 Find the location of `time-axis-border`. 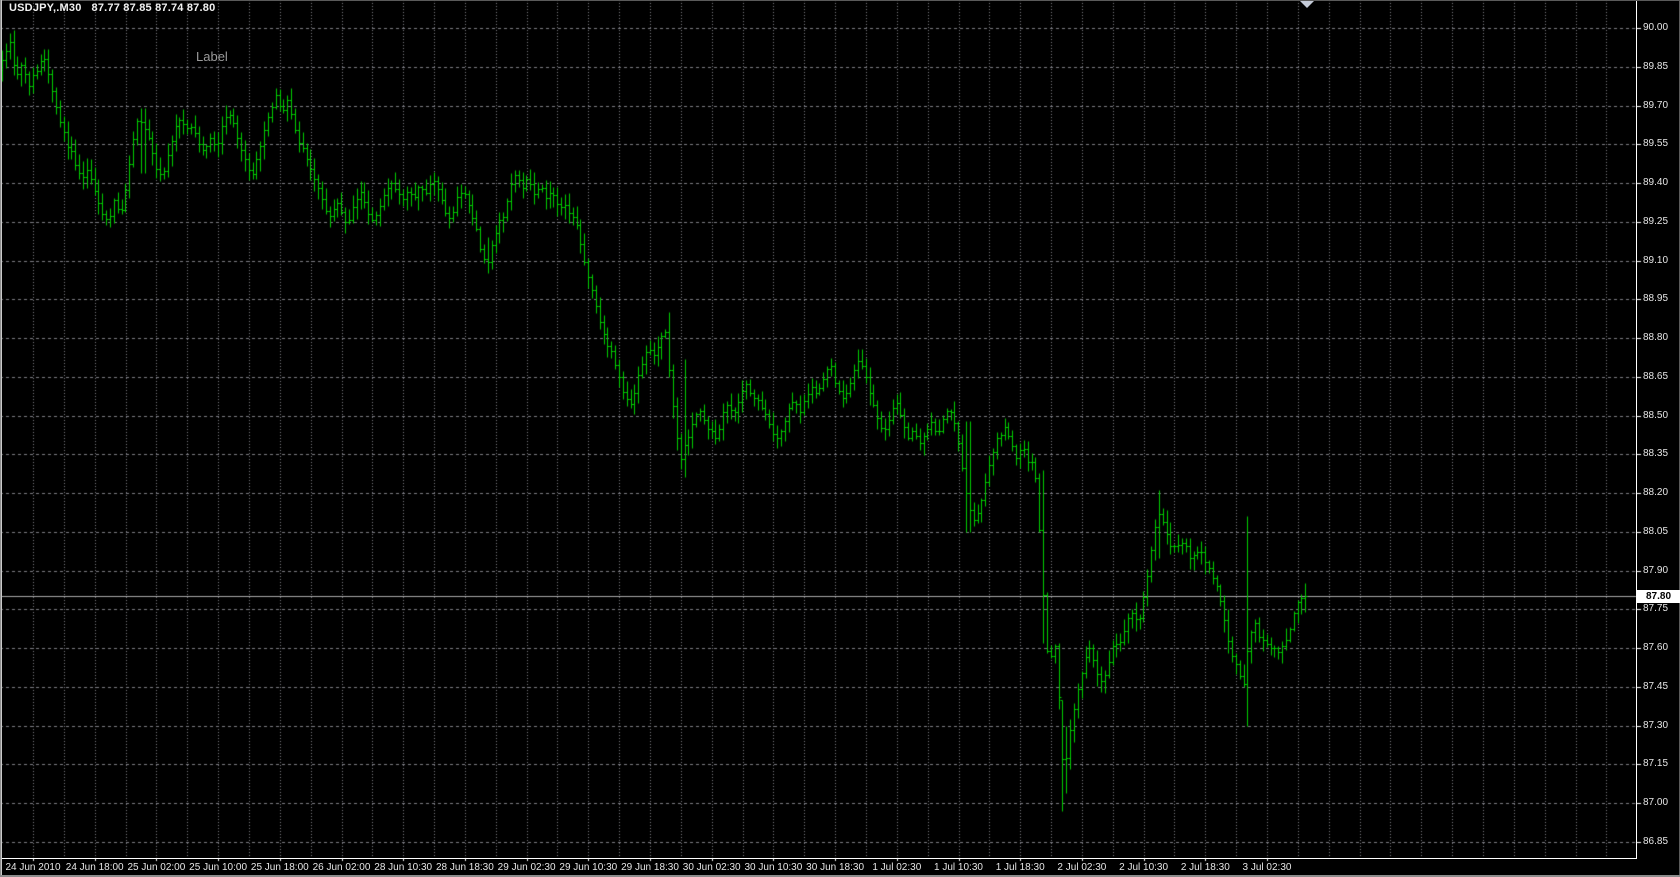

time-axis-border is located at coordinates (818, 858).